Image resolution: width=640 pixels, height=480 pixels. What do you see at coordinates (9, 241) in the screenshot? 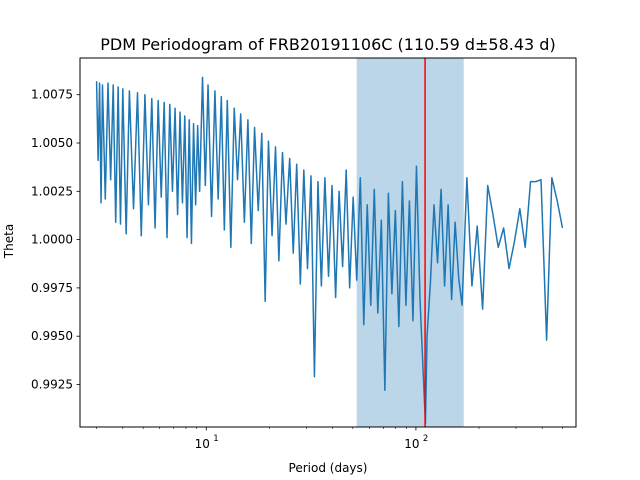
I see `y-axis-label: Theta` at bounding box center [9, 241].